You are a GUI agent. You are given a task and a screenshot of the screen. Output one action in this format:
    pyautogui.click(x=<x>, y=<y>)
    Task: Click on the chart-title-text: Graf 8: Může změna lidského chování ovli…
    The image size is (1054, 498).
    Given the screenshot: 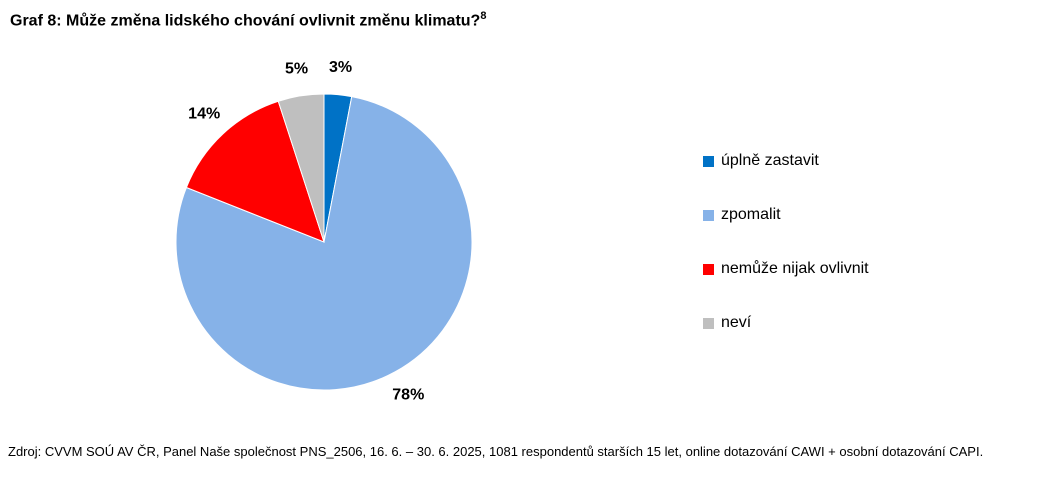 What is the action you would take?
    pyautogui.click(x=245, y=21)
    